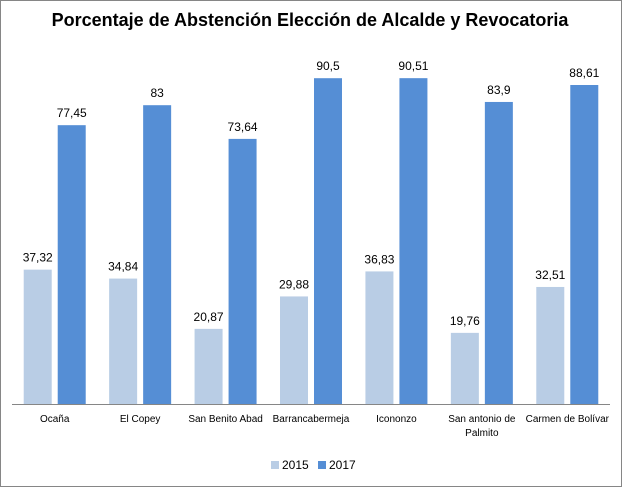  I want to click on value-label-2017-6: 88,61, so click(584, 73).